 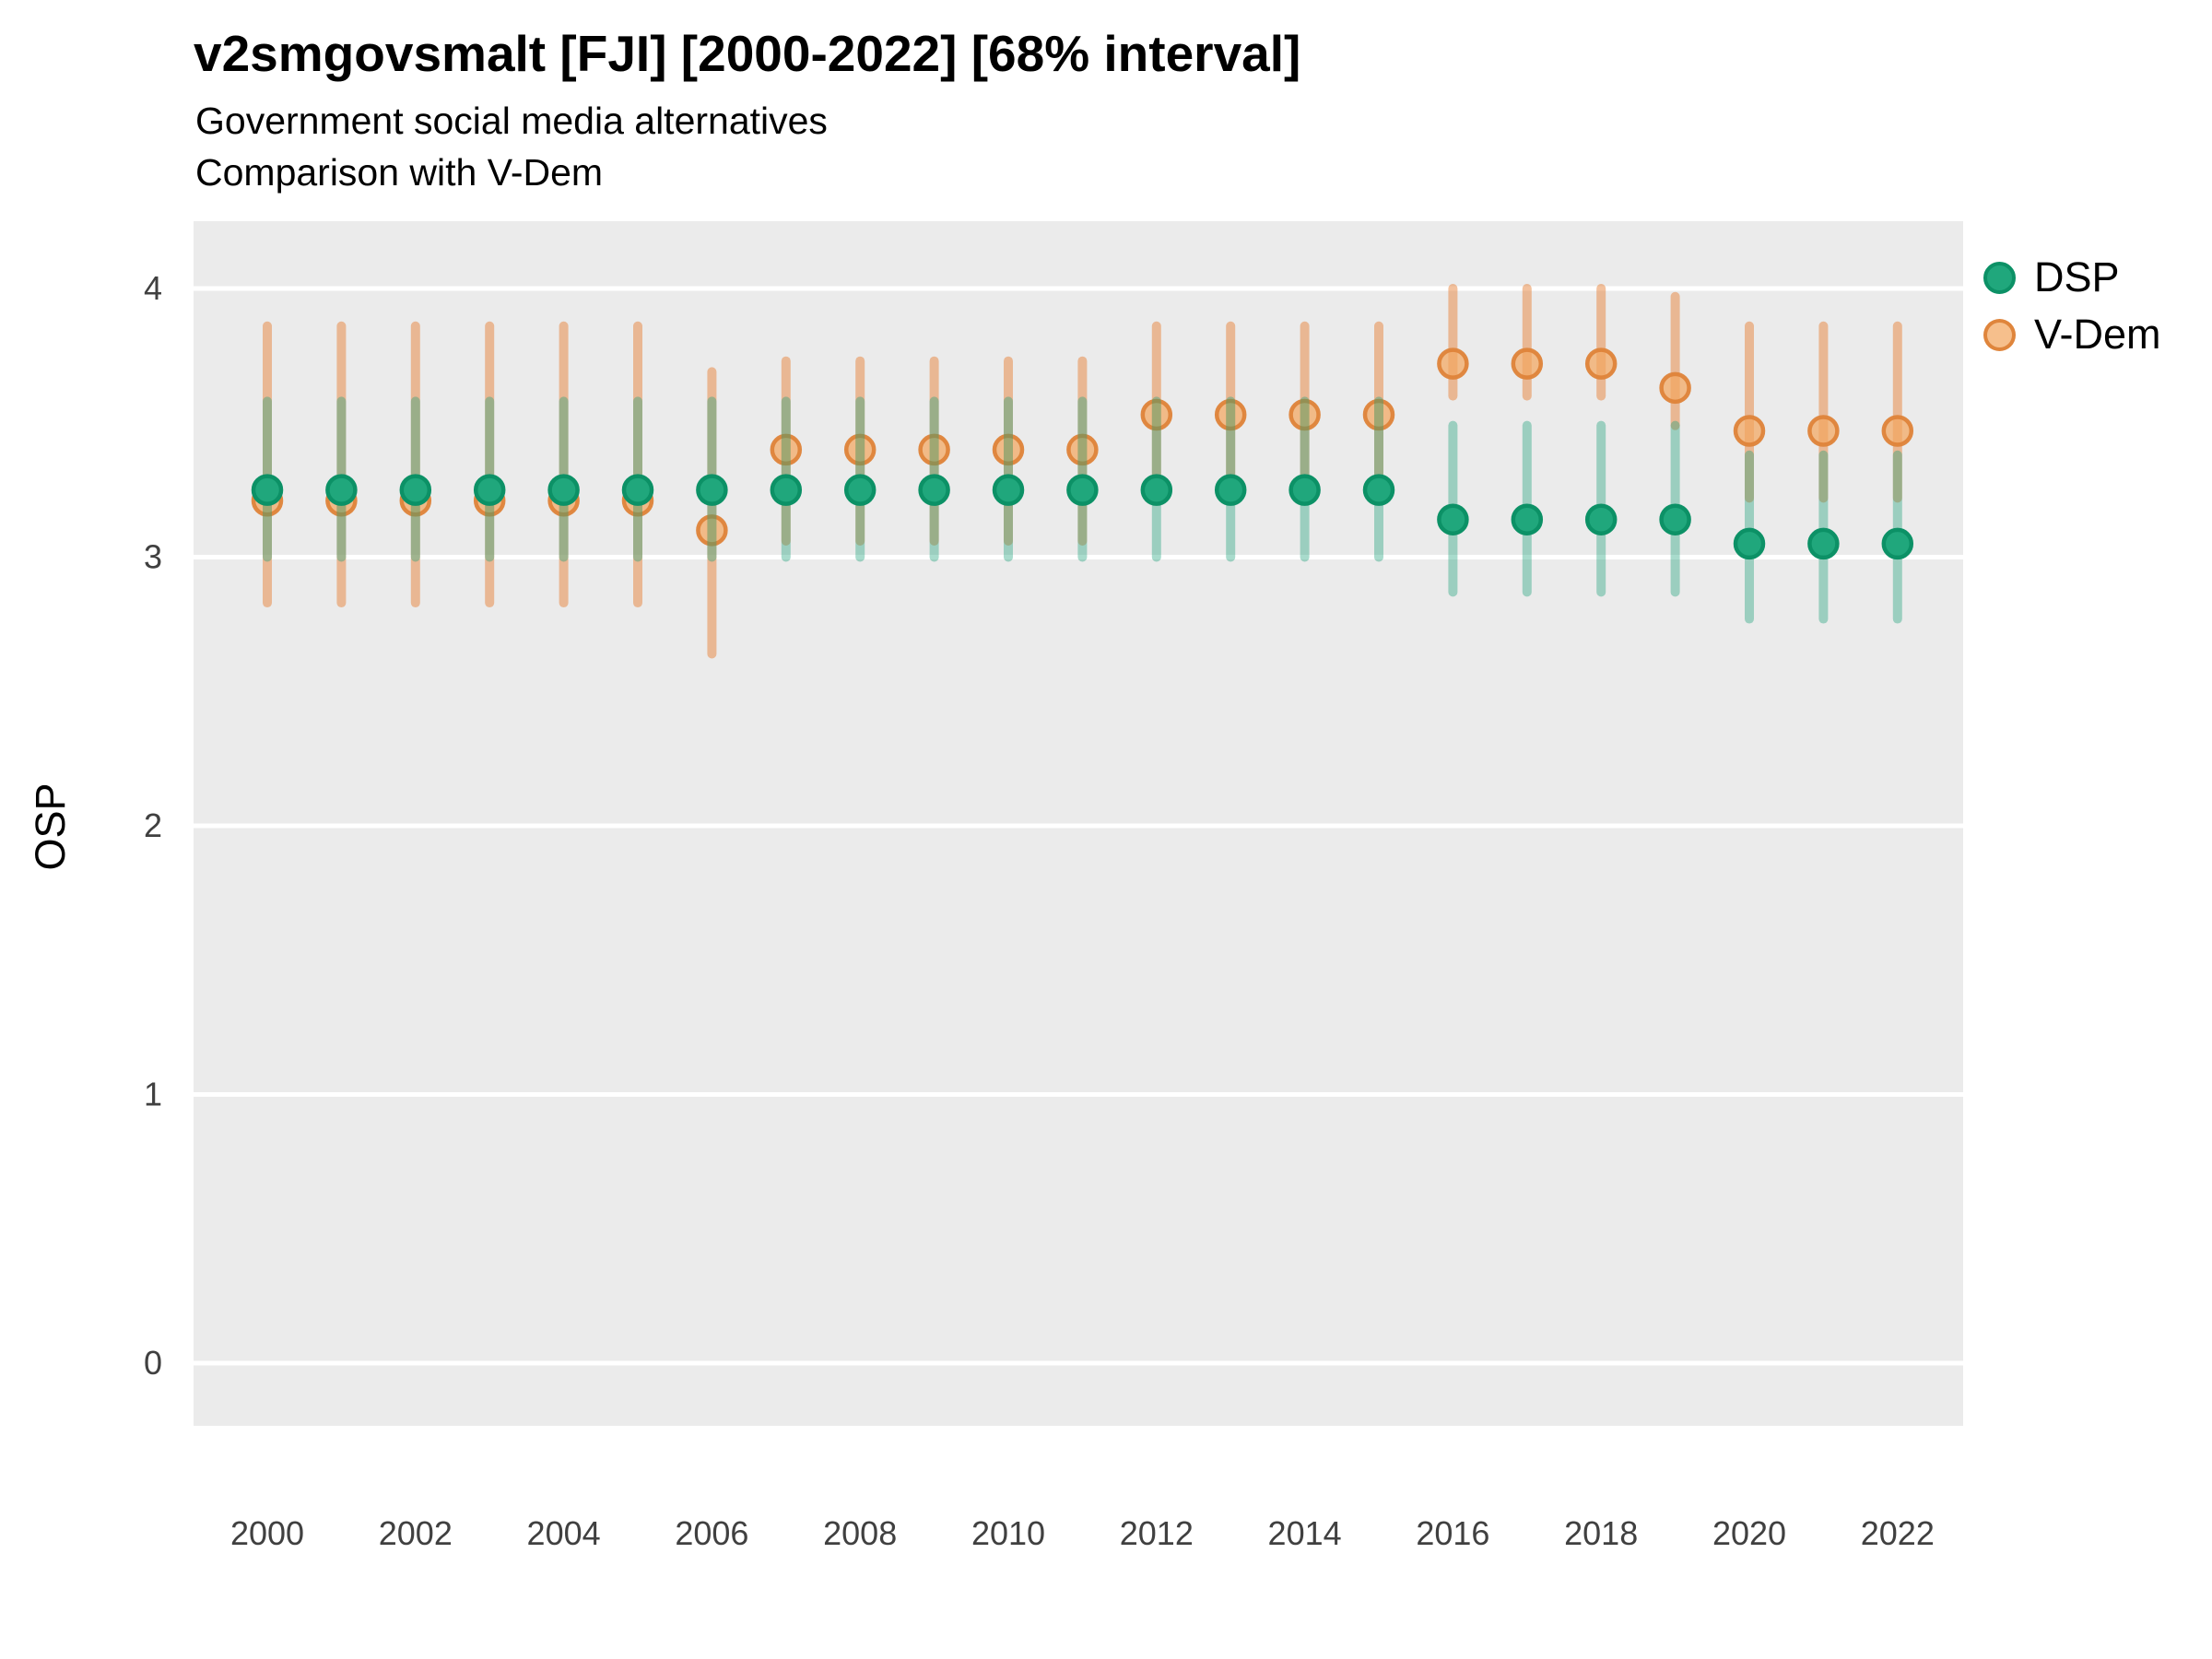 I want to click on data-point-vdem-2019, so click(x=1675, y=388).